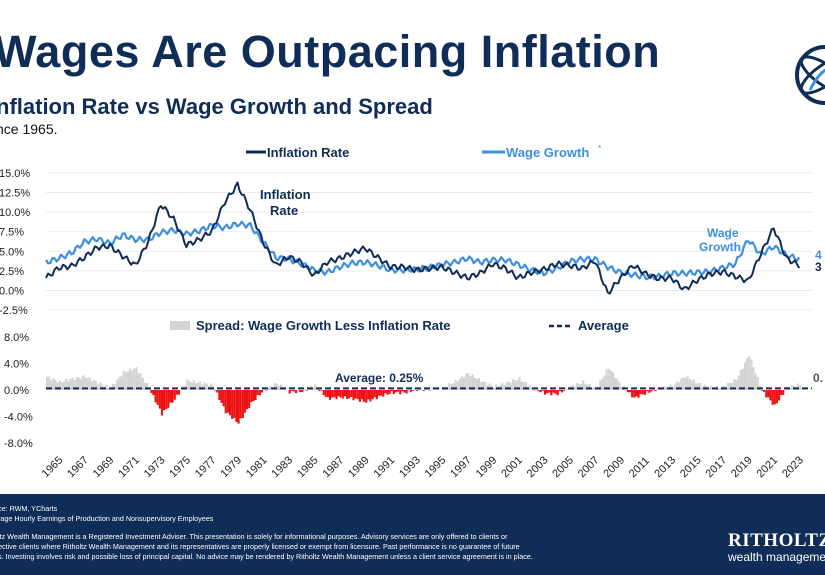 The height and width of the screenshot is (575, 825). What do you see at coordinates (665, 467) in the screenshot?
I see `x-tick-label: 2013` at bounding box center [665, 467].